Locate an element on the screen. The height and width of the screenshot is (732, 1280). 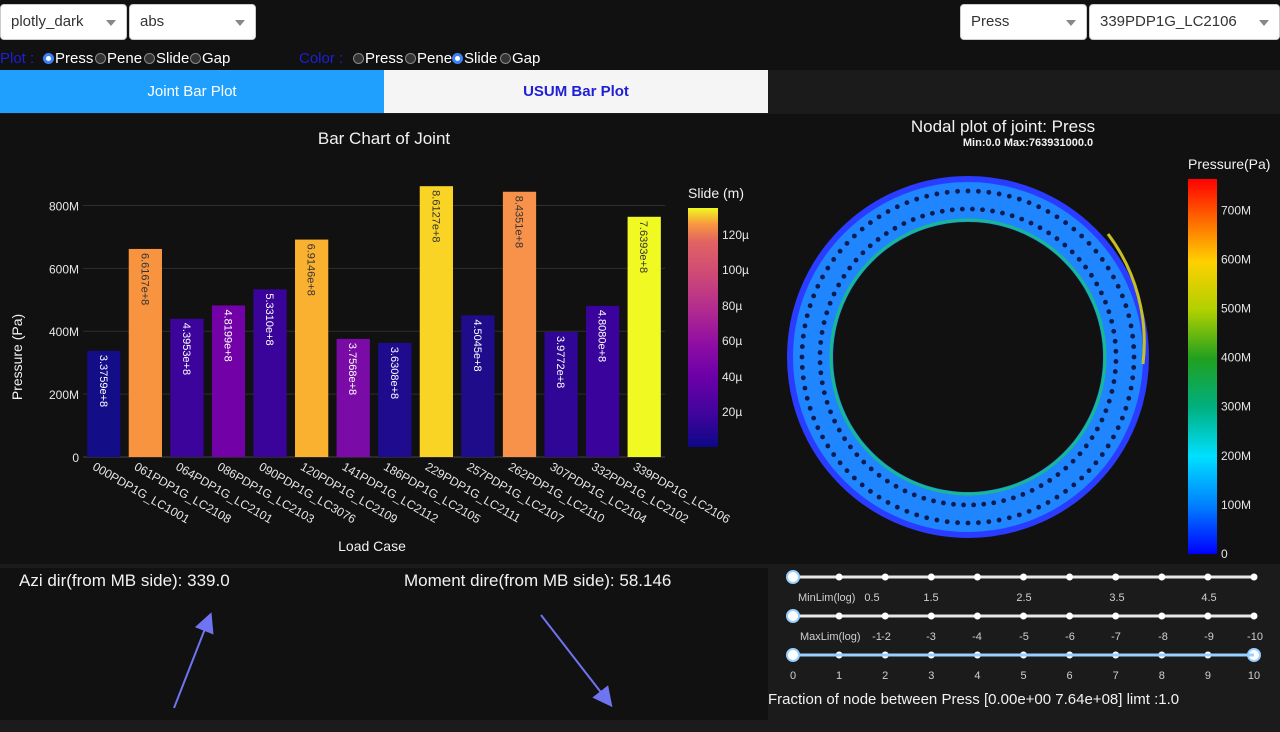
tab-joint-bar-plot: Joint Bar Plot is located at coordinates (192, 91).